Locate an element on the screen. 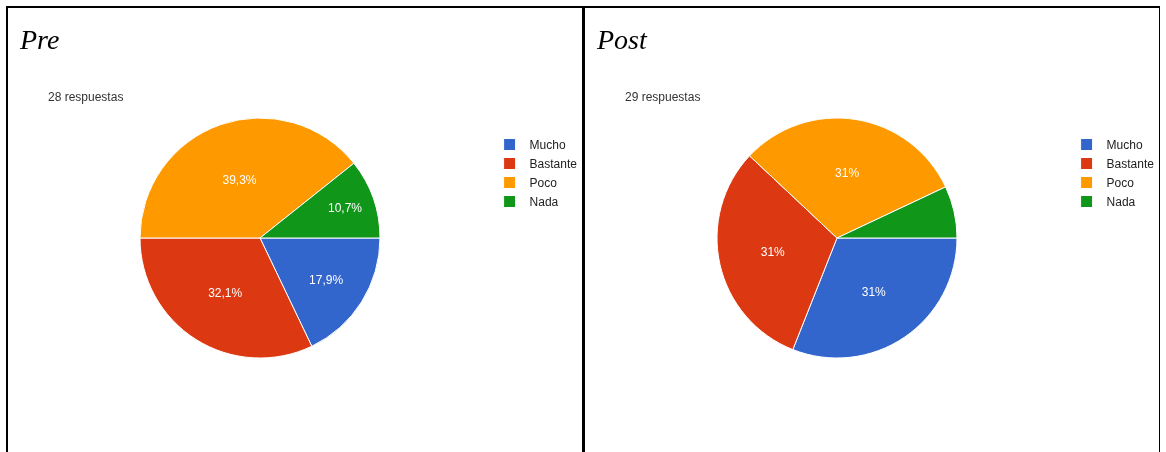  data-label: 32,1% is located at coordinates (225, 292).